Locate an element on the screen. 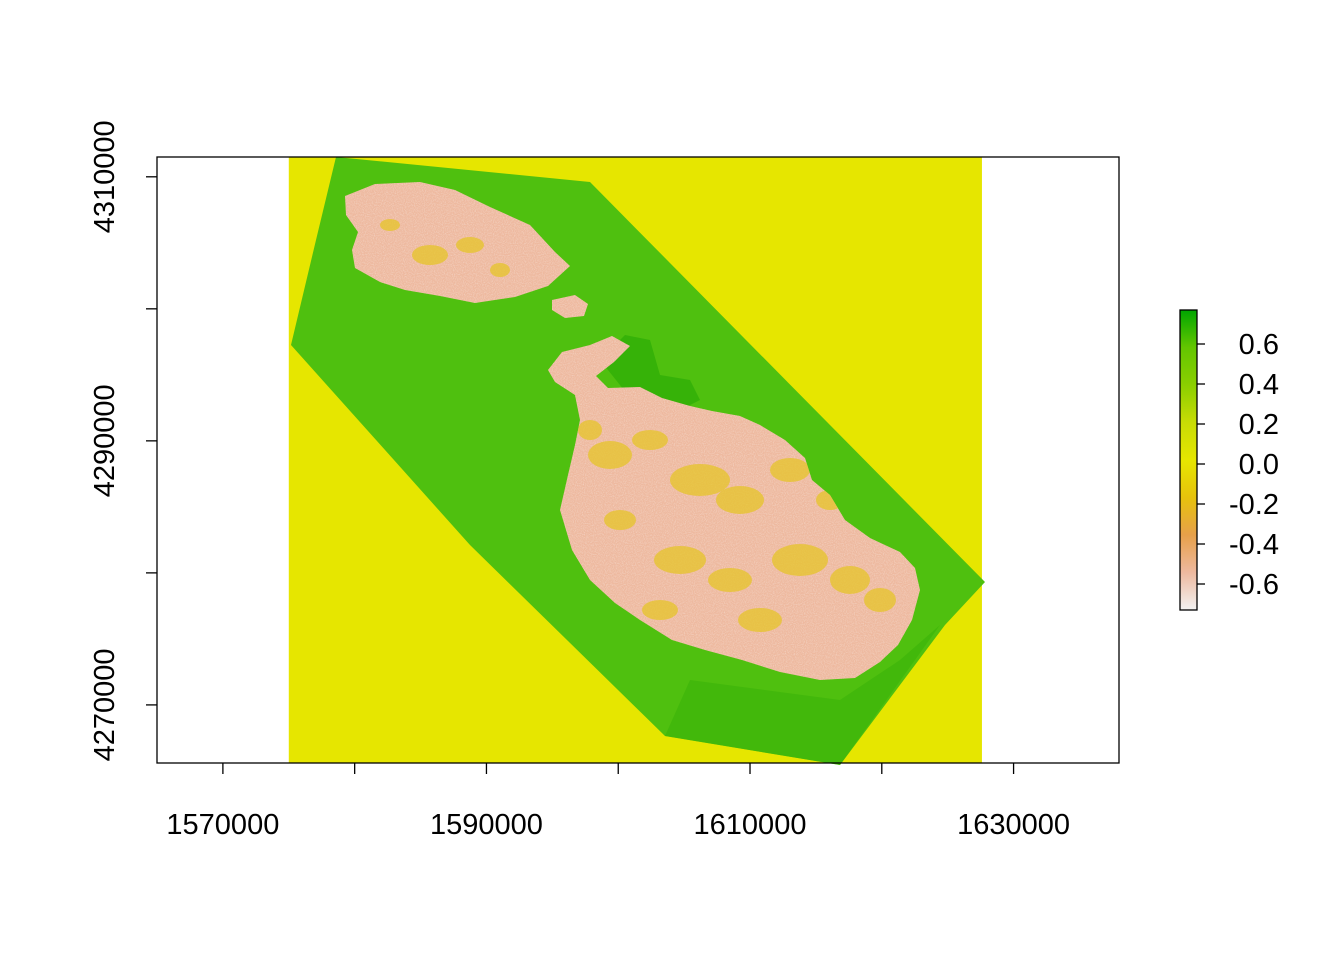 The width and height of the screenshot is (1344, 965). y-tick-label: 4290000 is located at coordinates (105, 440).